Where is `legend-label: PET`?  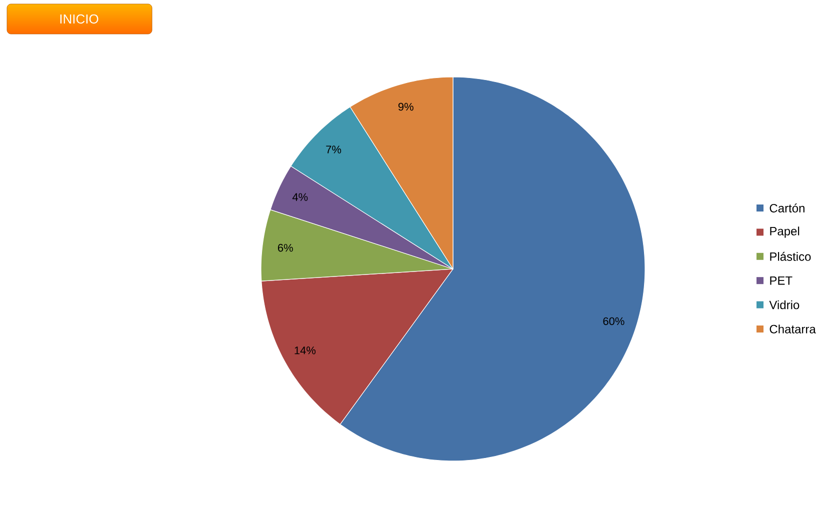 legend-label: PET is located at coordinates (781, 280).